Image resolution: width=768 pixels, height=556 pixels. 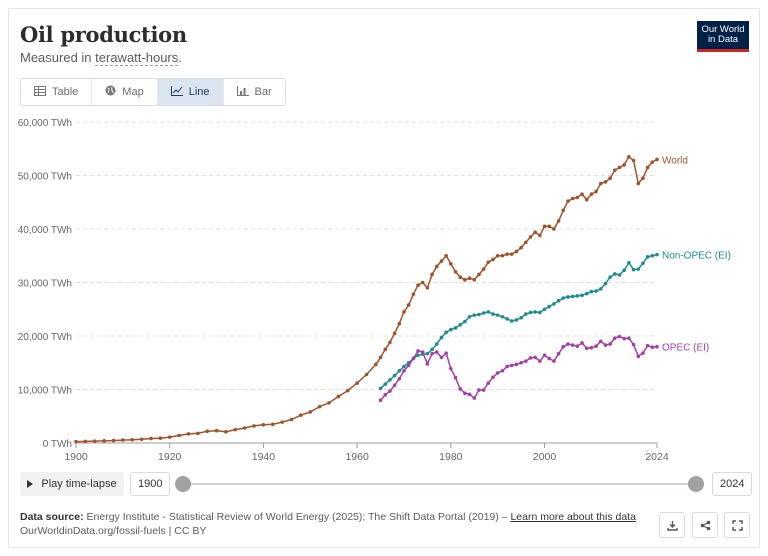 I want to click on tab-table: Table, so click(x=57, y=92).